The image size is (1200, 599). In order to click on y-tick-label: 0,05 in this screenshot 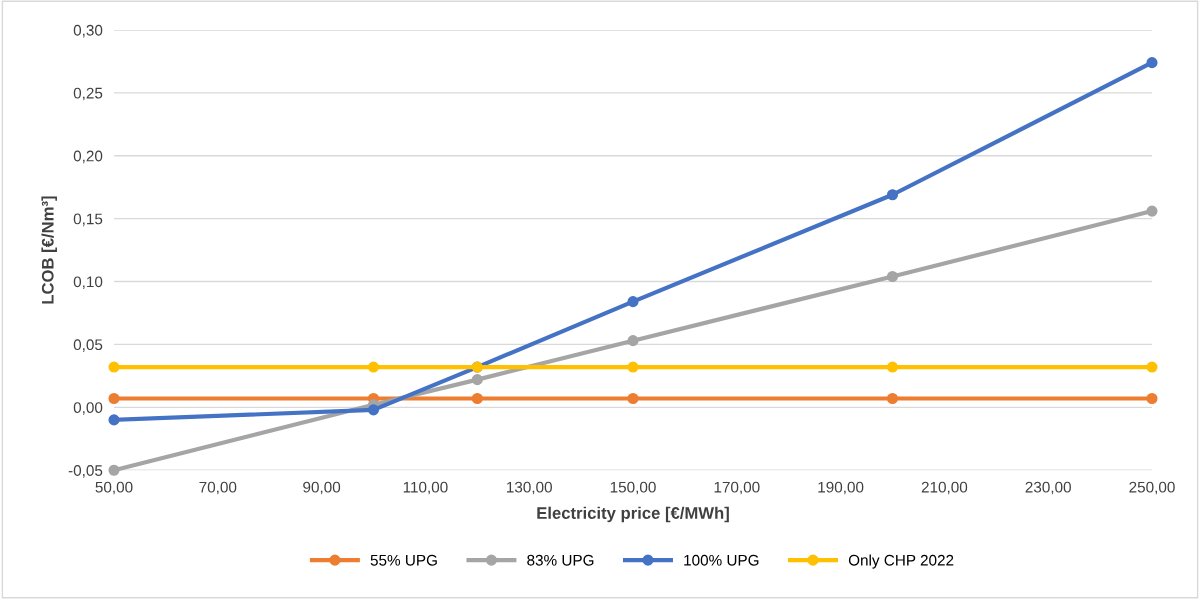, I will do `click(88, 345)`.